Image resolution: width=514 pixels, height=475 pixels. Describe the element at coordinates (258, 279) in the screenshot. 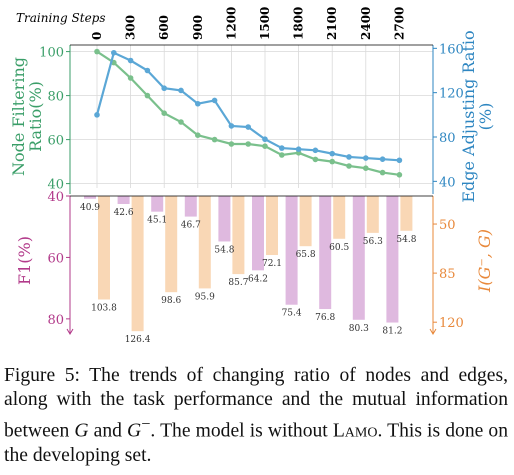

I see `f1-data-label: 64.2` at that location.